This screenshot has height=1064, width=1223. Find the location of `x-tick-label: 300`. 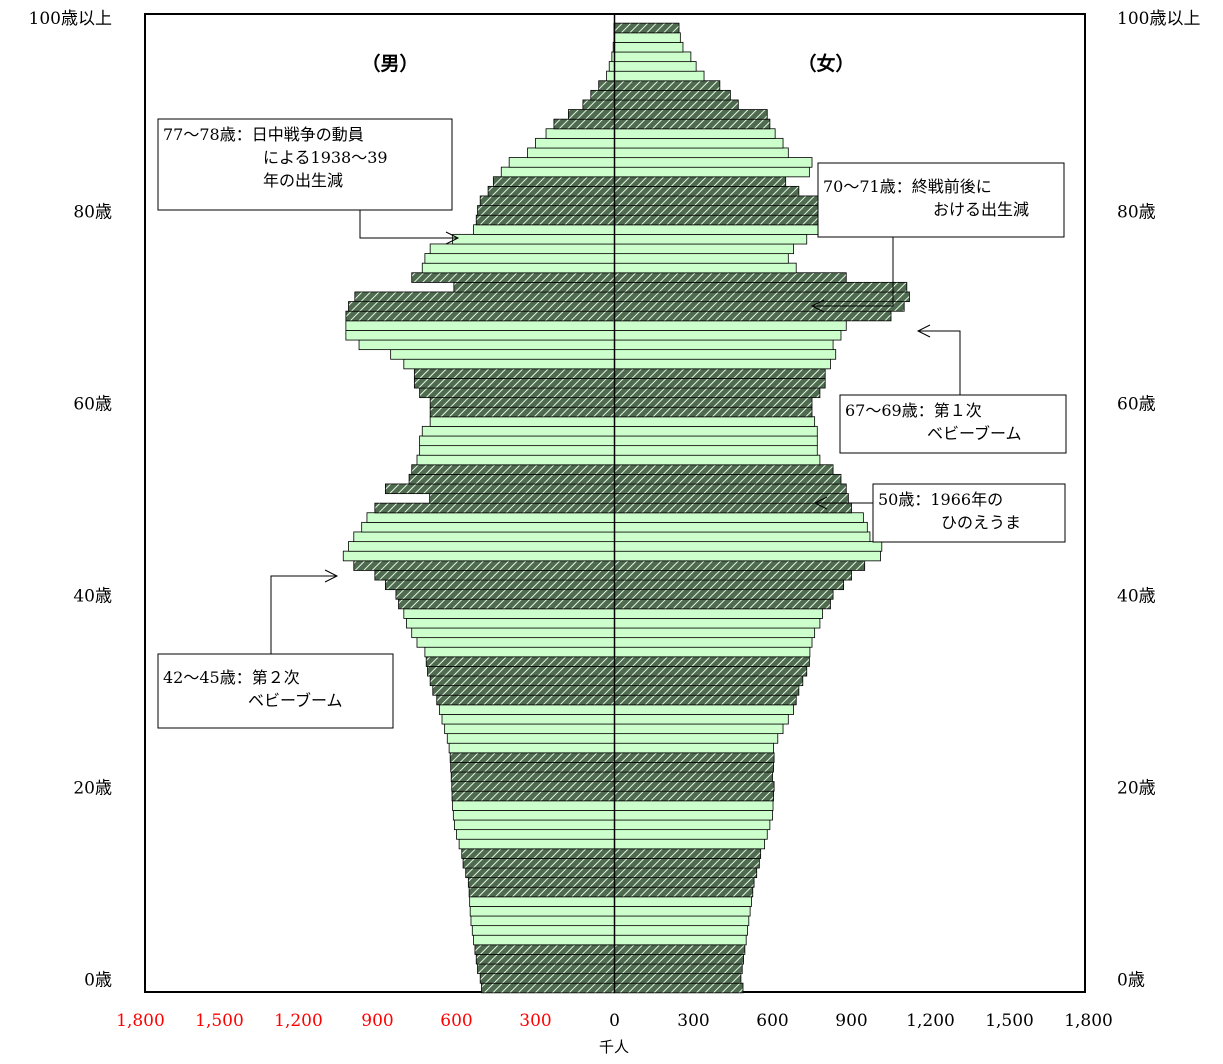

x-tick-label: 300 is located at coordinates (693, 1021).